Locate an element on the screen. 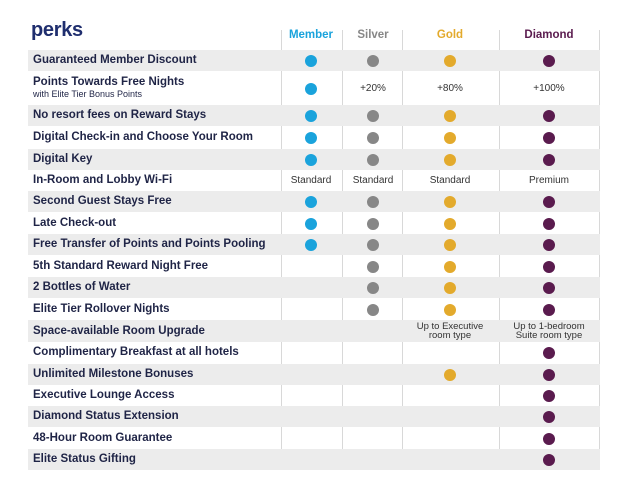 The width and height of the screenshot is (624, 495). cell-silver: +20% is located at coordinates (373, 88).